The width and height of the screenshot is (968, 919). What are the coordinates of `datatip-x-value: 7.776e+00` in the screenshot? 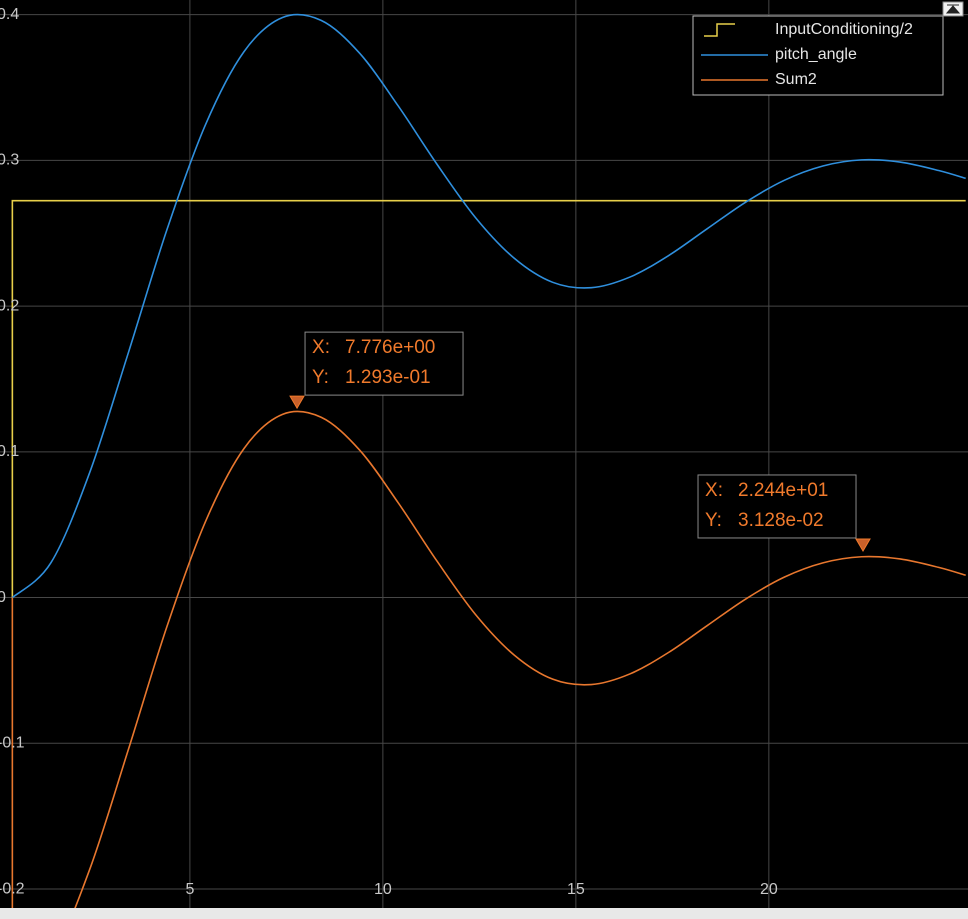 It's located at (390, 347).